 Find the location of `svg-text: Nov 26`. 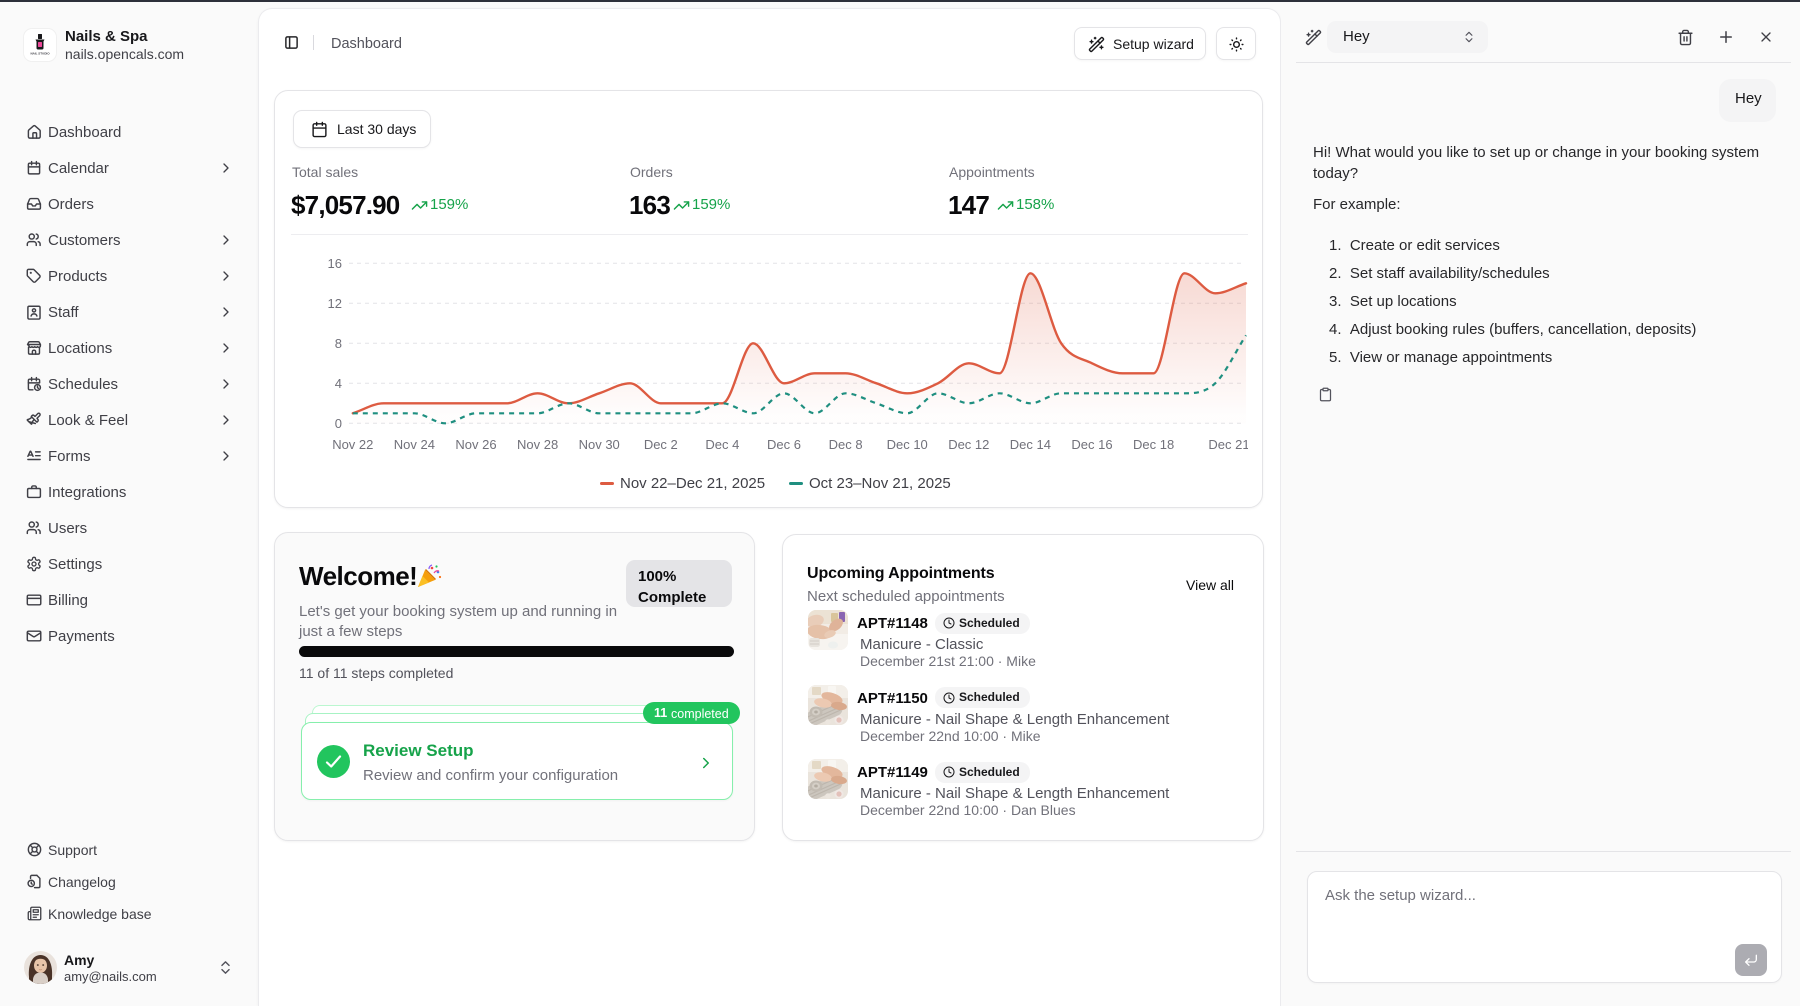

svg-text: Nov 26 is located at coordinates (475, 444).